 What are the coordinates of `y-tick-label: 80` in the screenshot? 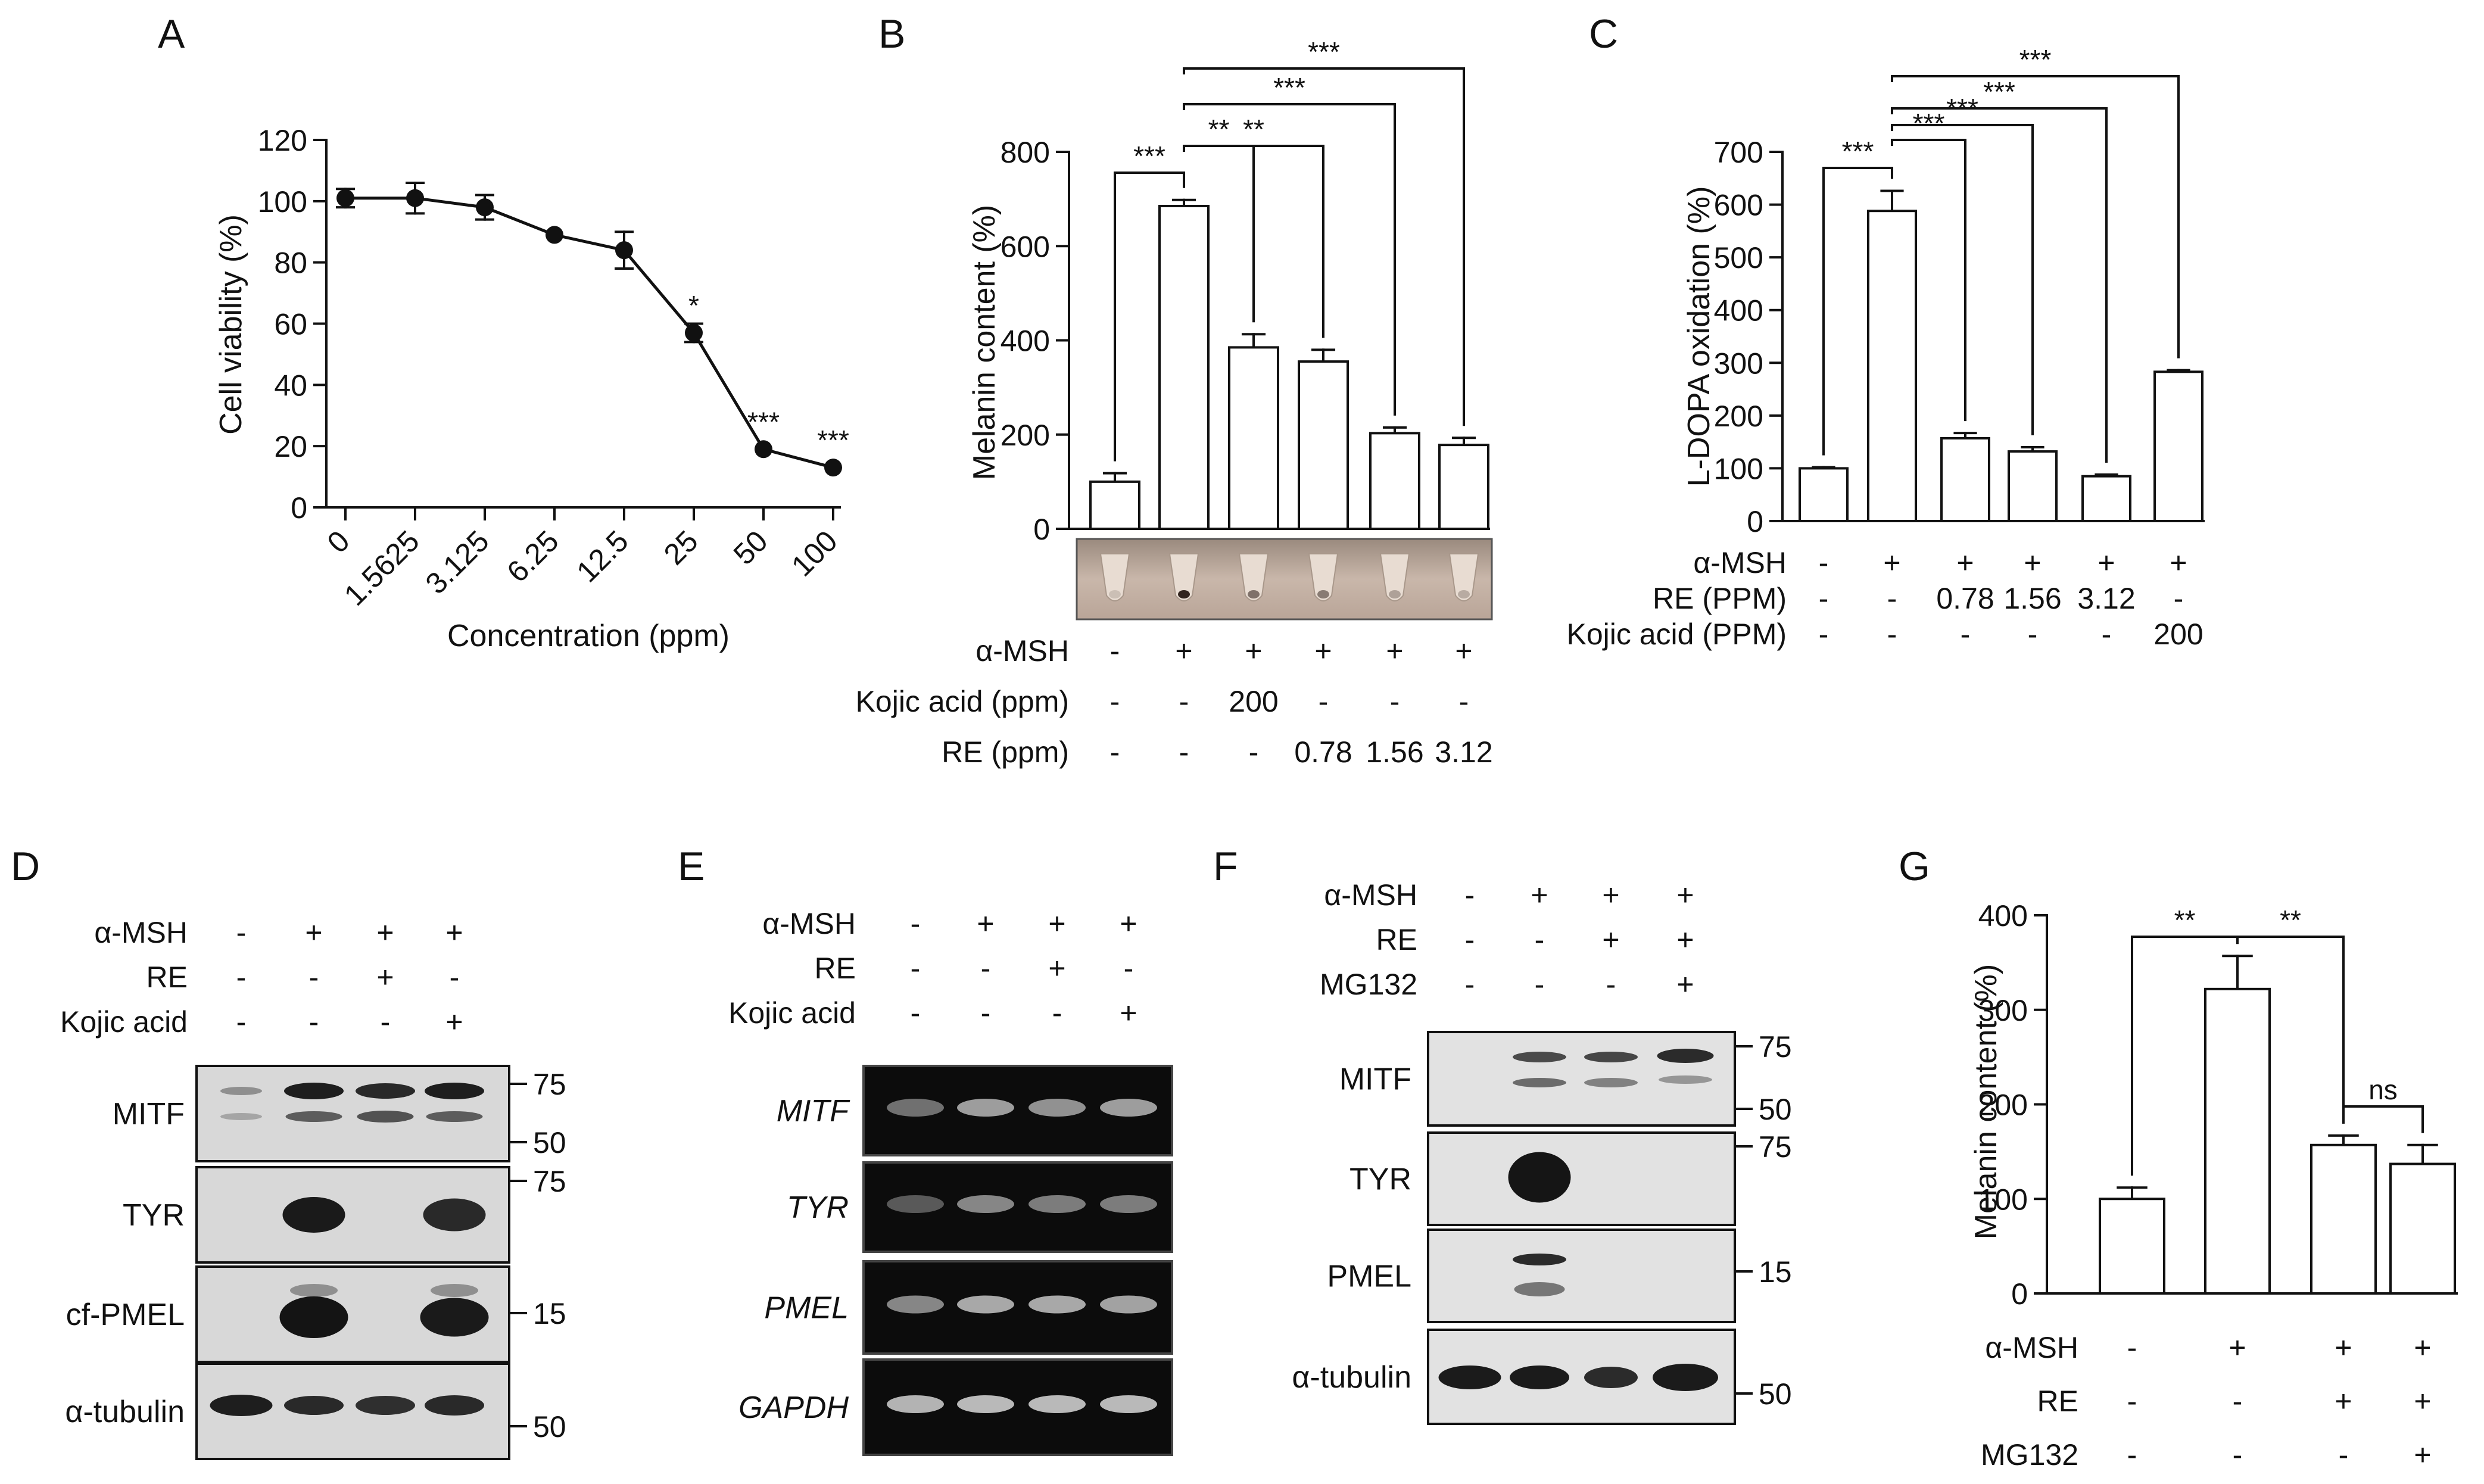 It's located at (290, 263).